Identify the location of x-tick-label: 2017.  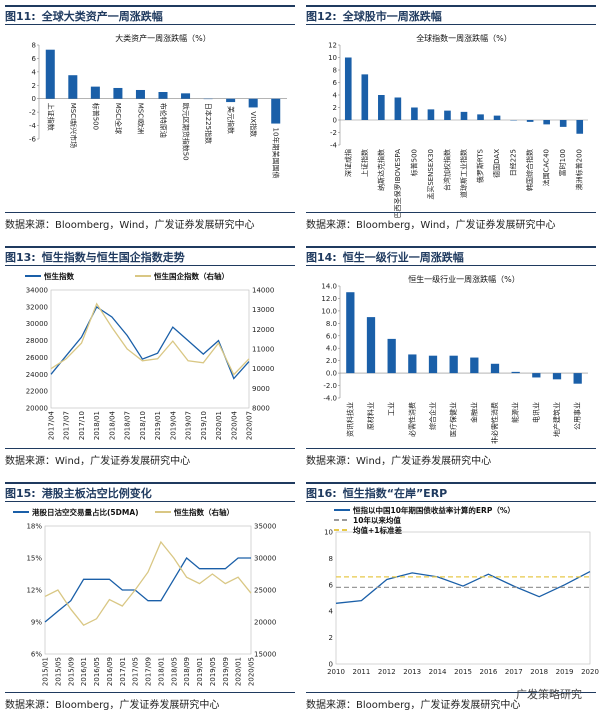
(514, 672).